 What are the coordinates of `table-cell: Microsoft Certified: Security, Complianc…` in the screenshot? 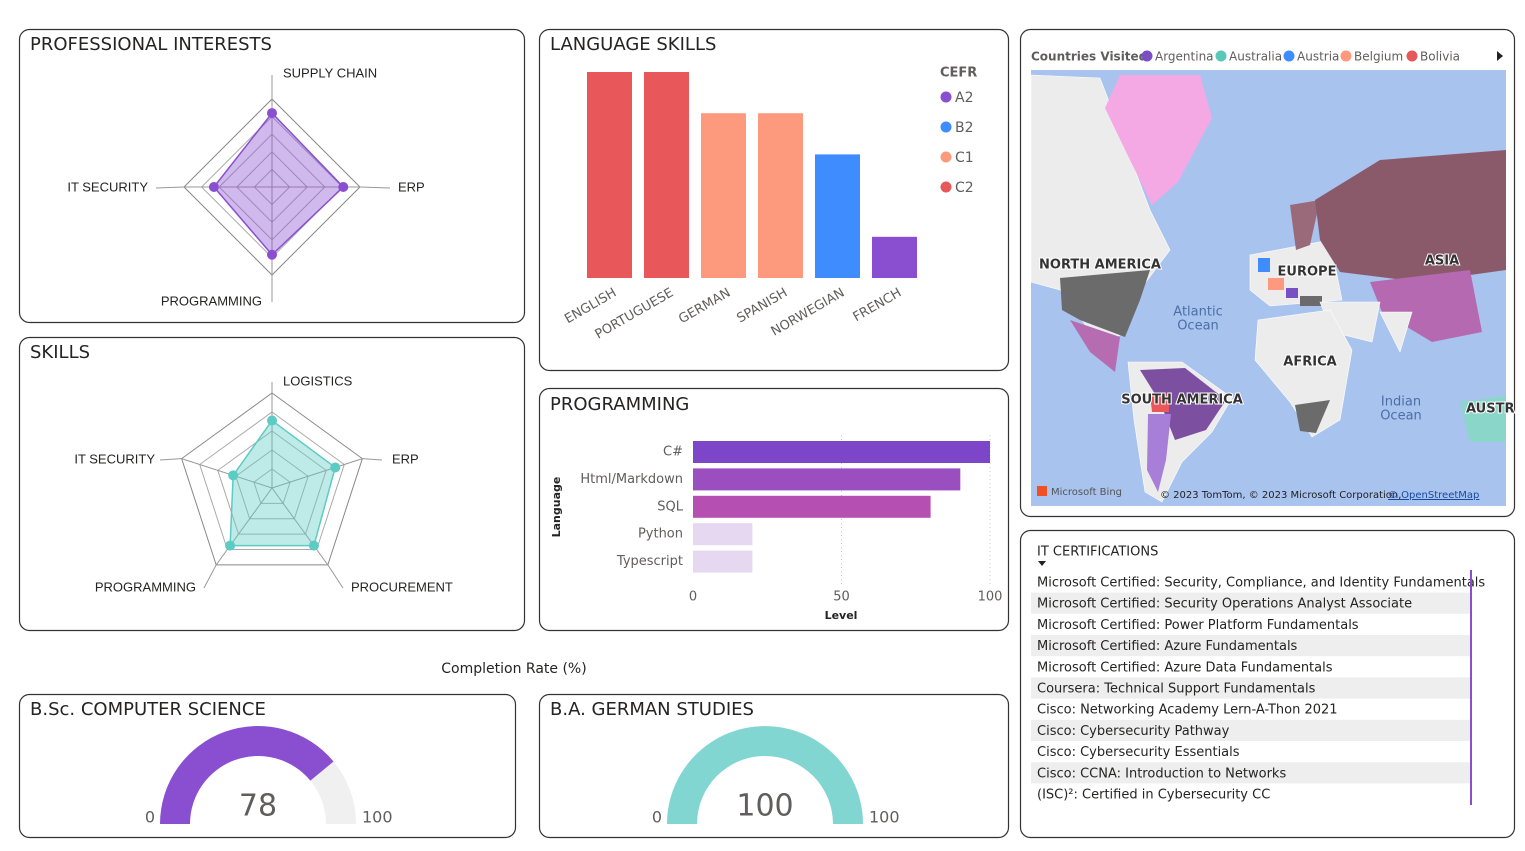 It's located at (1261, 583).